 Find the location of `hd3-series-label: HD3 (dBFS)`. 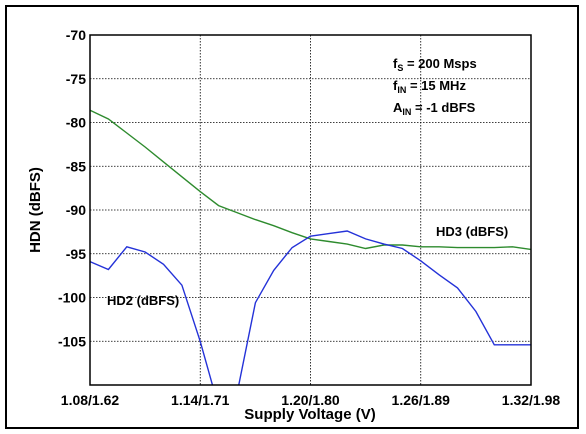

hd3-series-label: HD3 (dBFS) is located at coordinates (472, 231).